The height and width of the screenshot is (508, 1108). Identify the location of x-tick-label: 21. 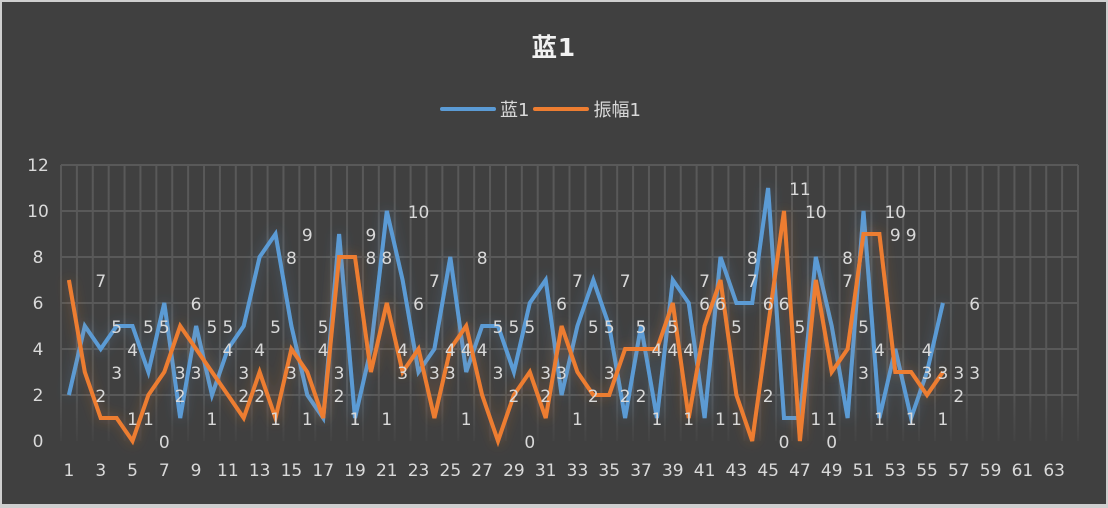
(387, 471).